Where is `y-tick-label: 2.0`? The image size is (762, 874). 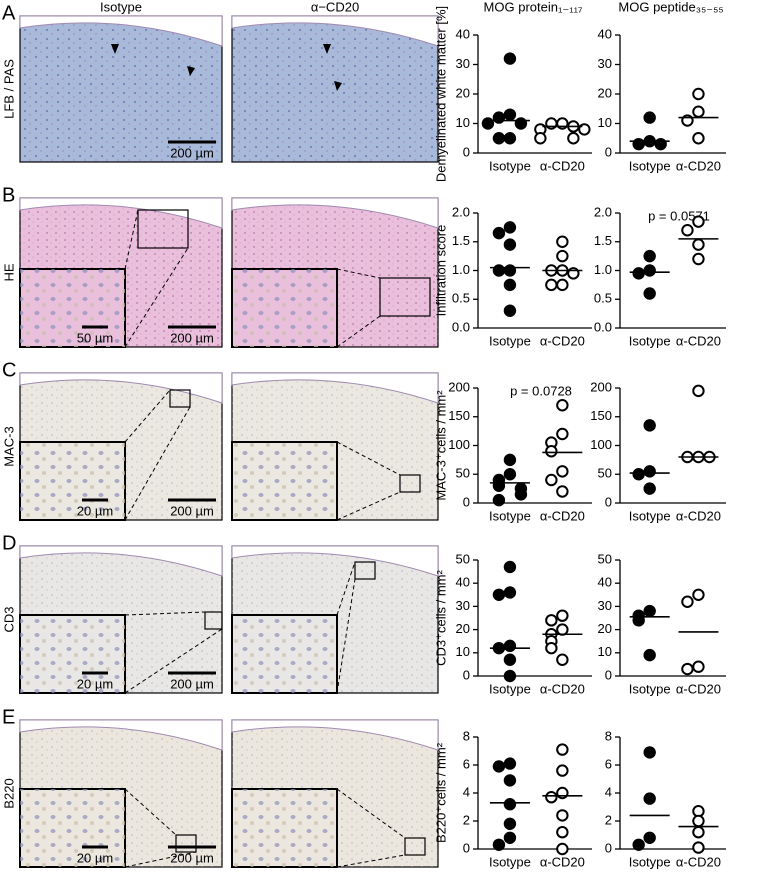 y-tick-label: 2.0 is located at coordinates (603, 211).